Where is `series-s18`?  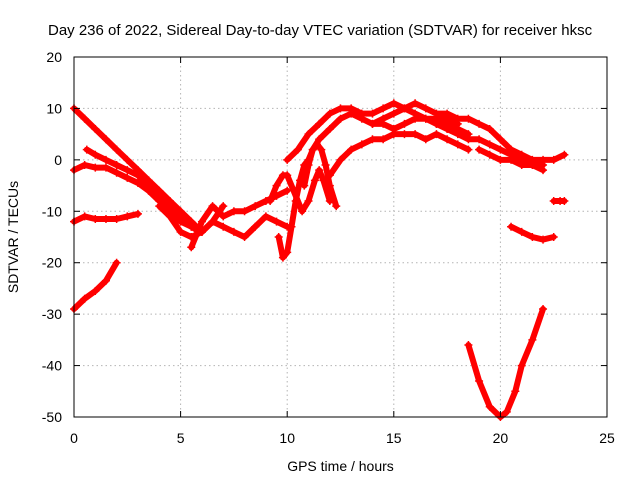 series-s18 is located at coordinates (505, 363).